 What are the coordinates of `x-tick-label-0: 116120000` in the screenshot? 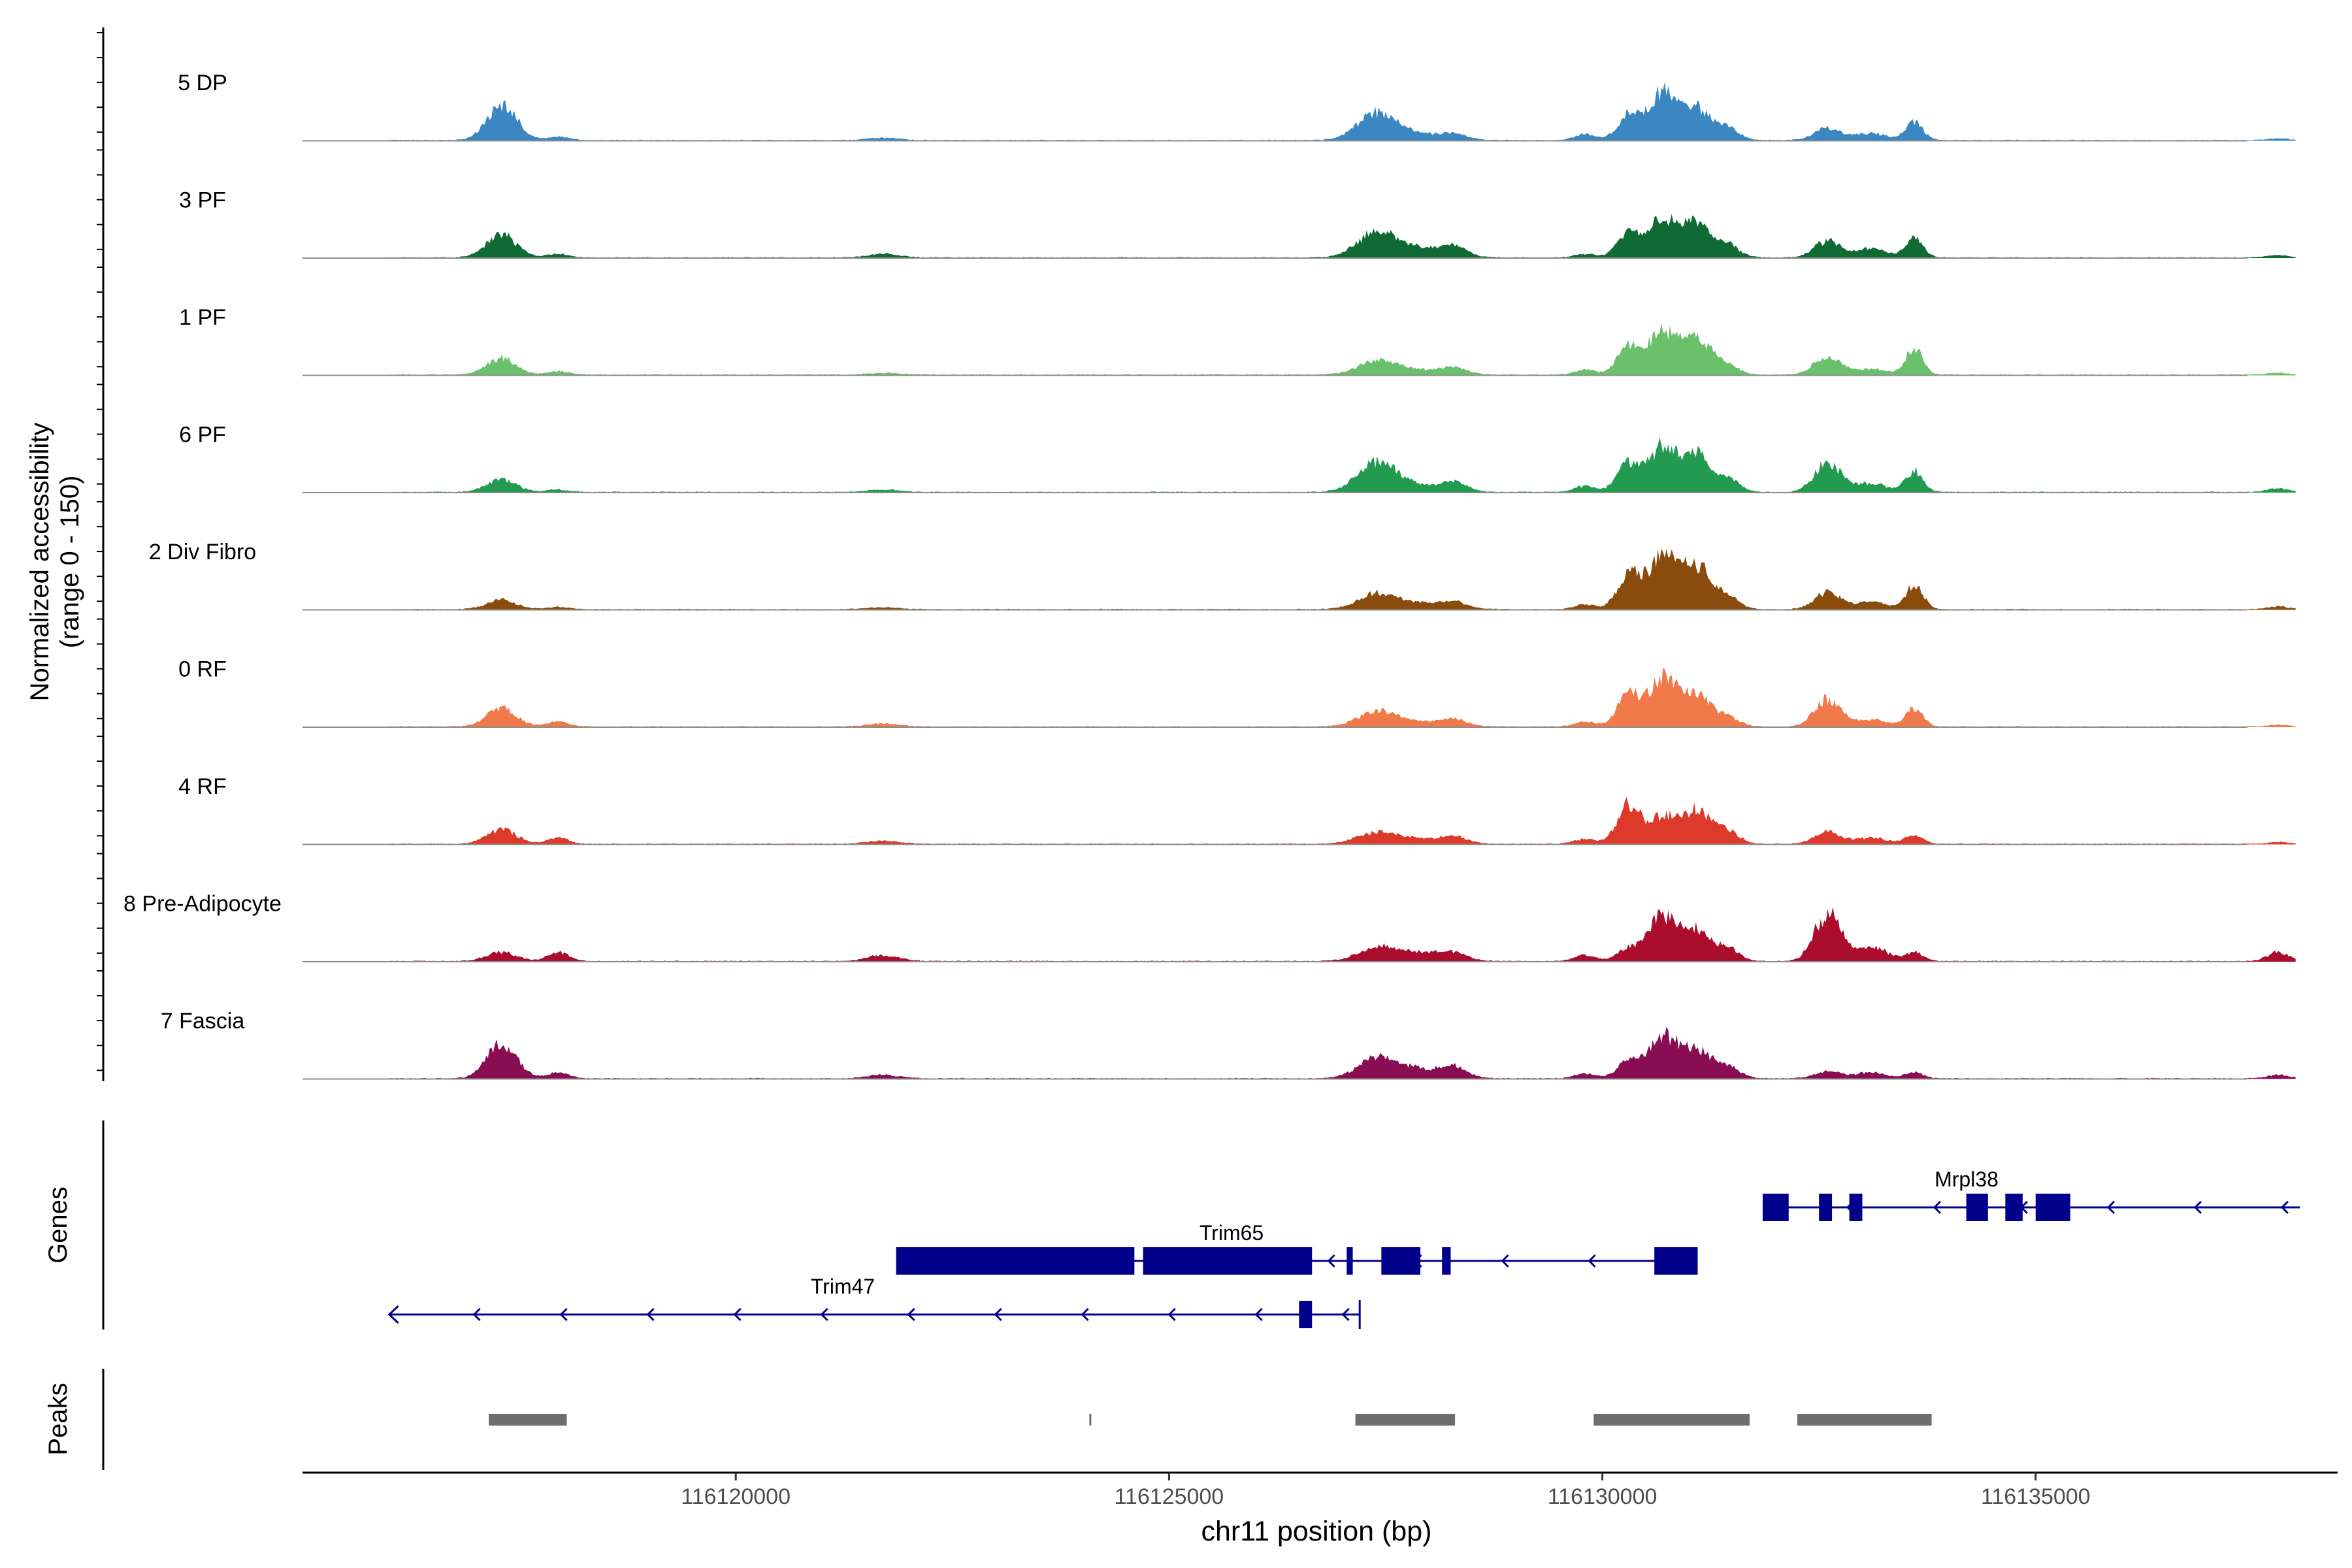 It's located at (736, 1496).